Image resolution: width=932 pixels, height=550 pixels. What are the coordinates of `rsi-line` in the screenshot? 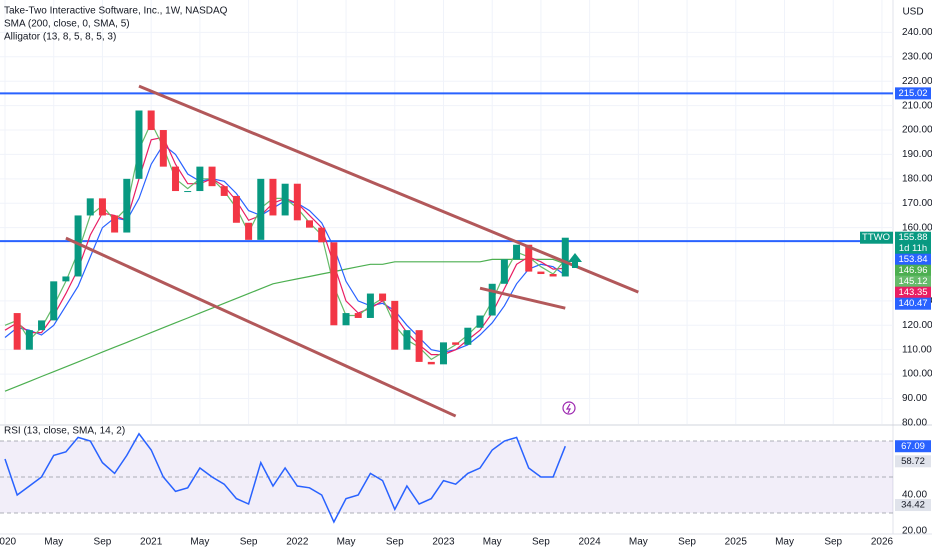 It's located at (285, 478).